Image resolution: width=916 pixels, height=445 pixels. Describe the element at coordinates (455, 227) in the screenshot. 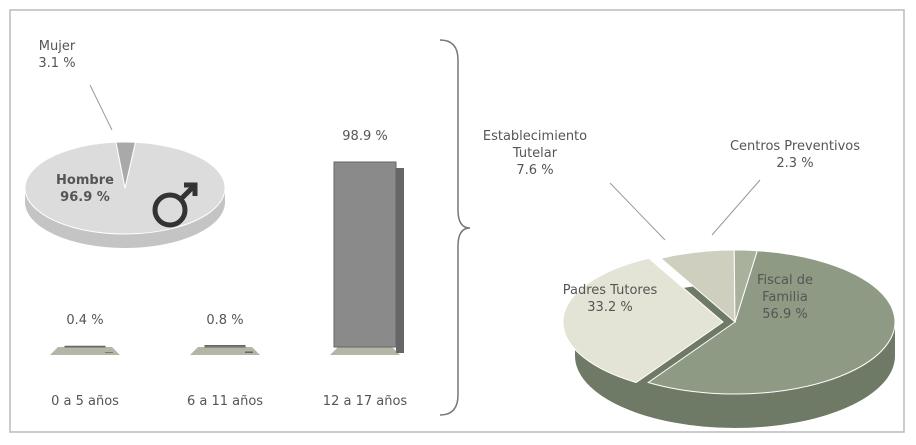

I see `bracket` at that location.